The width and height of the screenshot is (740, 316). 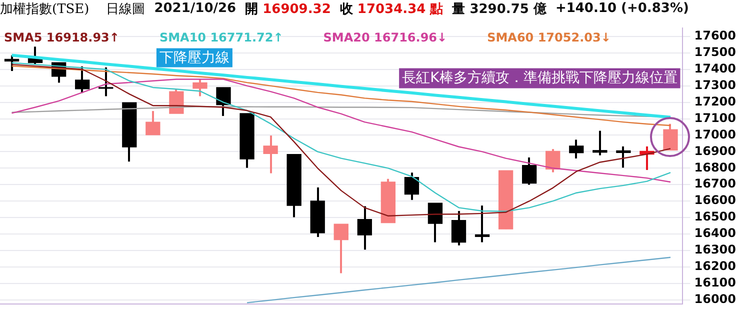 I want to click on y-tick-label: 16700, so click(x=715, y=183).